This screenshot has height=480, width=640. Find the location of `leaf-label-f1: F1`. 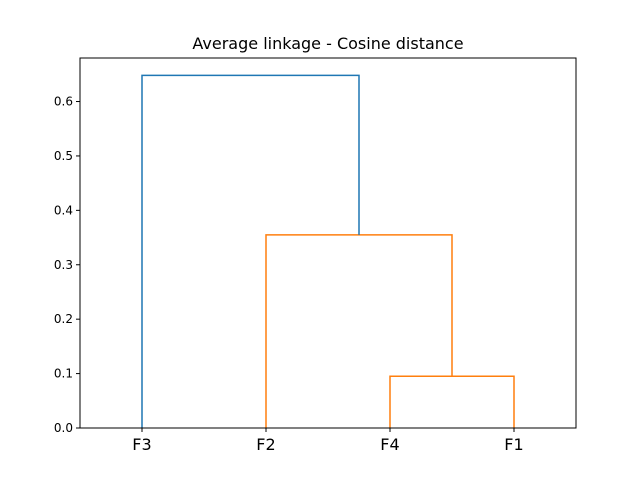

leaf-label-f1: F1 is located at coordinates (513, 444).